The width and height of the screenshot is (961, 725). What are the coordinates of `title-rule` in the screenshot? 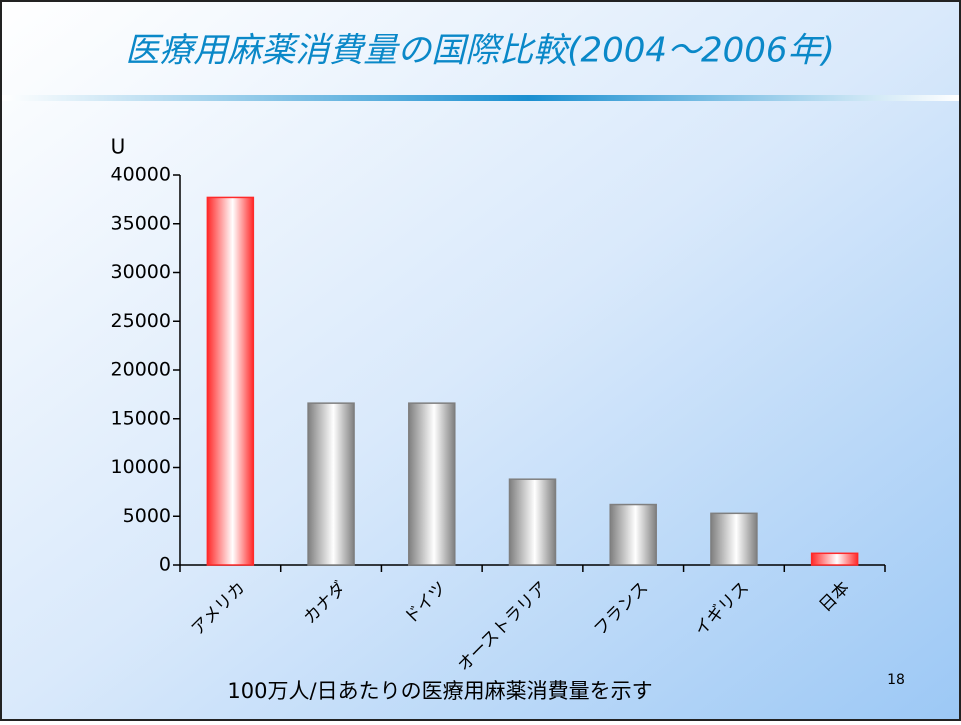 It's located at (480, 98).